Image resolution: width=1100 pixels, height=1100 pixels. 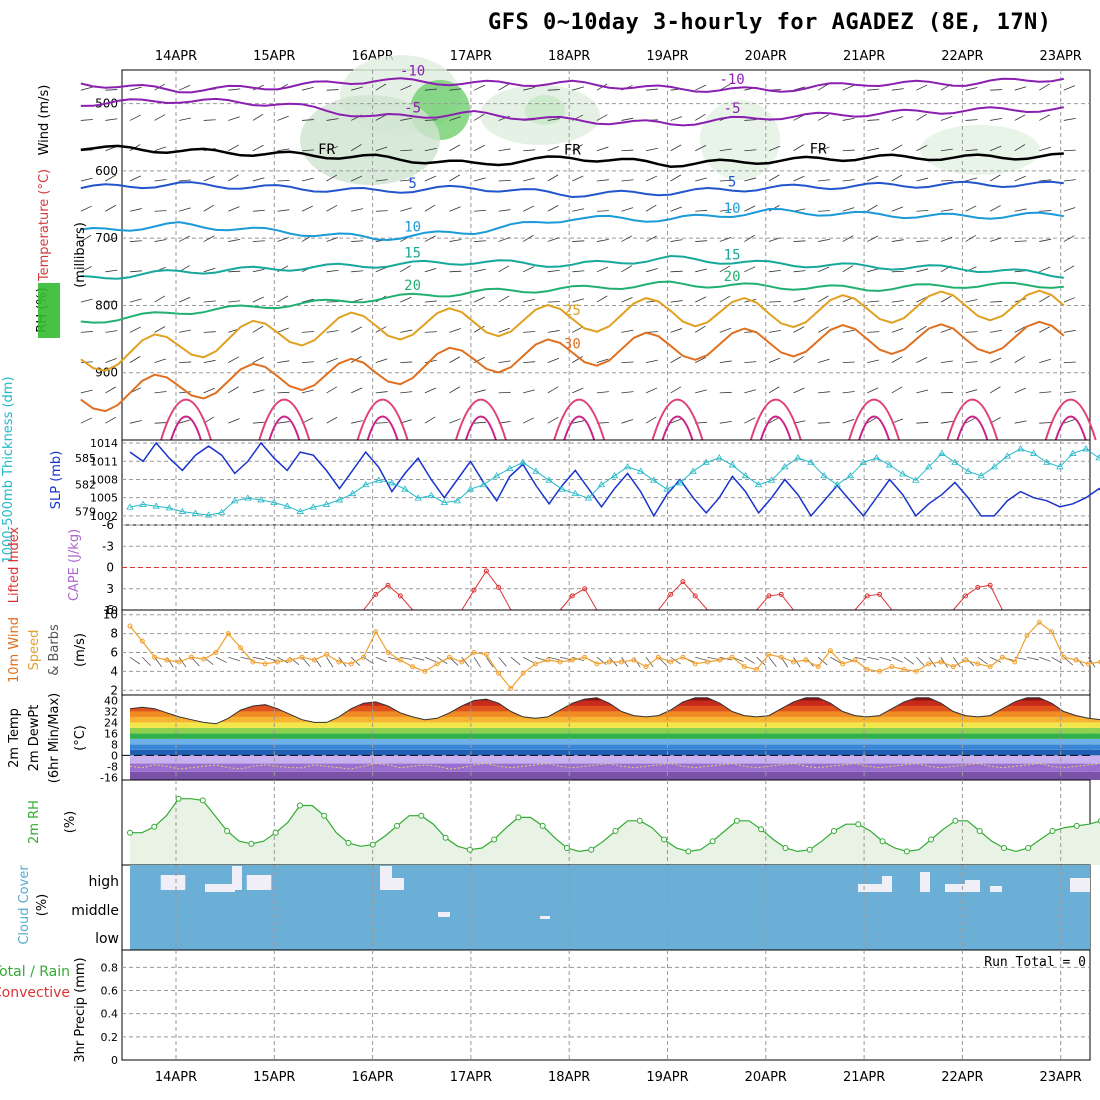 What do you see at coordinates (274, 1077) in the screenshot?
I see `bottom-day-label: 15APR` at bounding box center [274, 1077].